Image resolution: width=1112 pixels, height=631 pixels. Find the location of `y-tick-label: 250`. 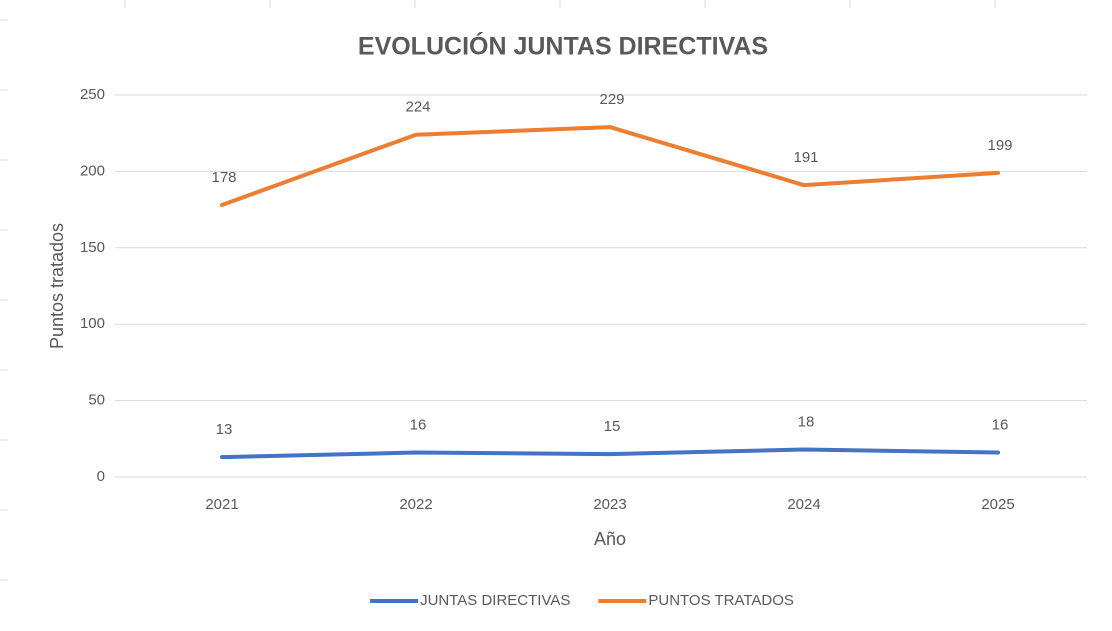

y-tick-label: 250 is located at coordinates (92, 94).